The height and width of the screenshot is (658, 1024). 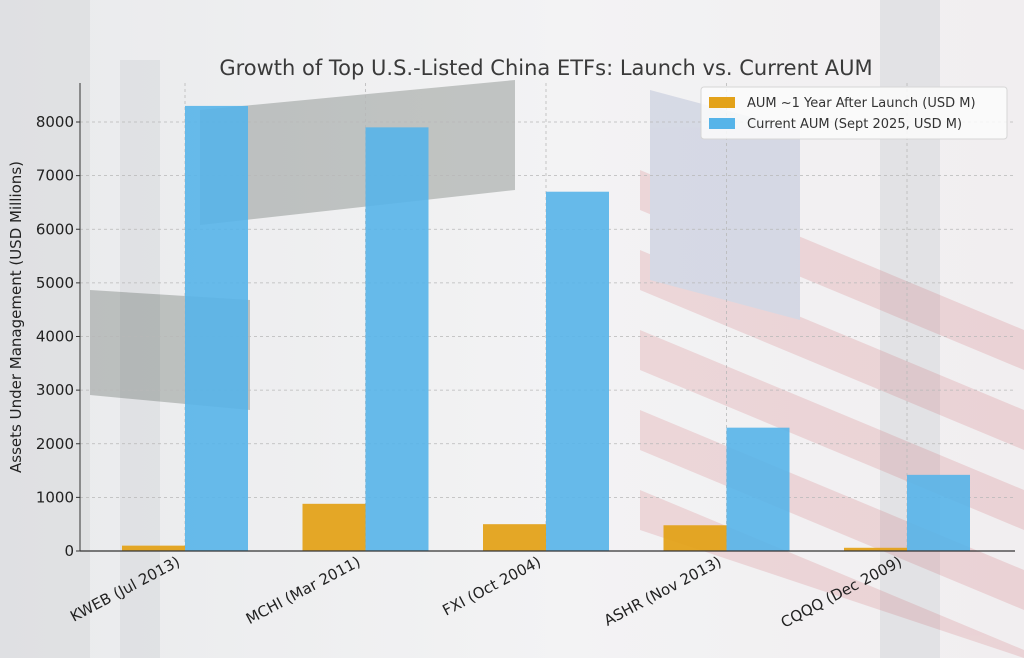 I want to click on y-tick-label: 3000, so click(x=55, y=390).